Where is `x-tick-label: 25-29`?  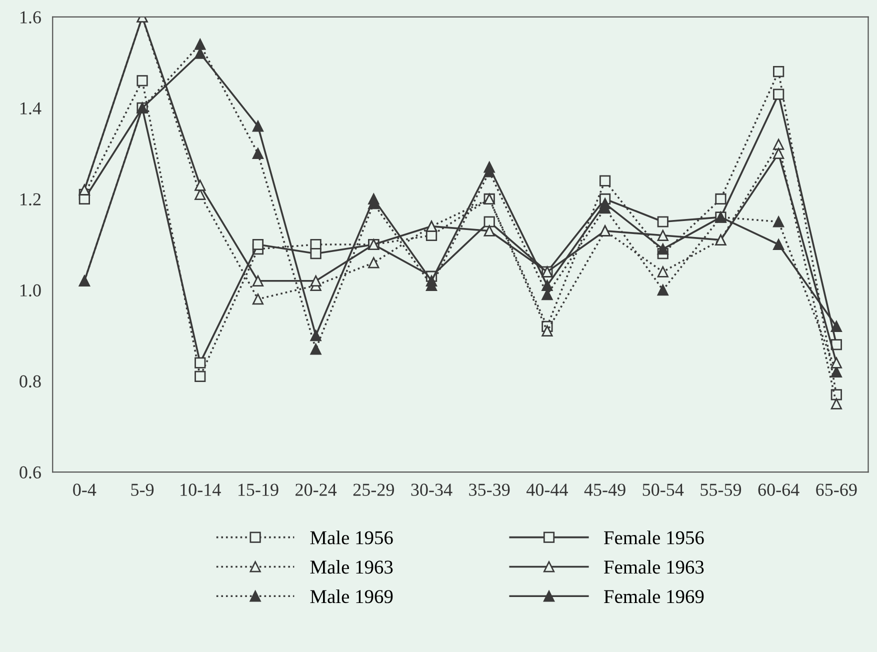
x-tick-label: 25-29 is located at coordinates (373, 490).